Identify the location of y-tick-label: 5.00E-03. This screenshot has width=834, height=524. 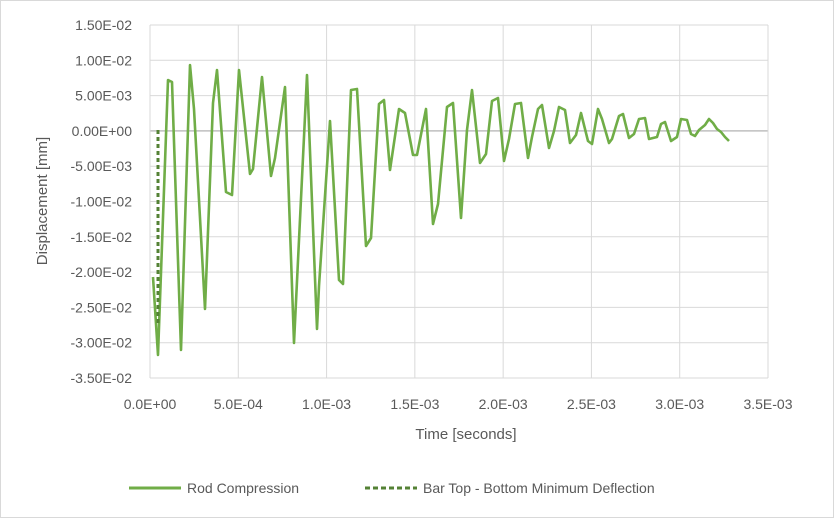
(103, 96).